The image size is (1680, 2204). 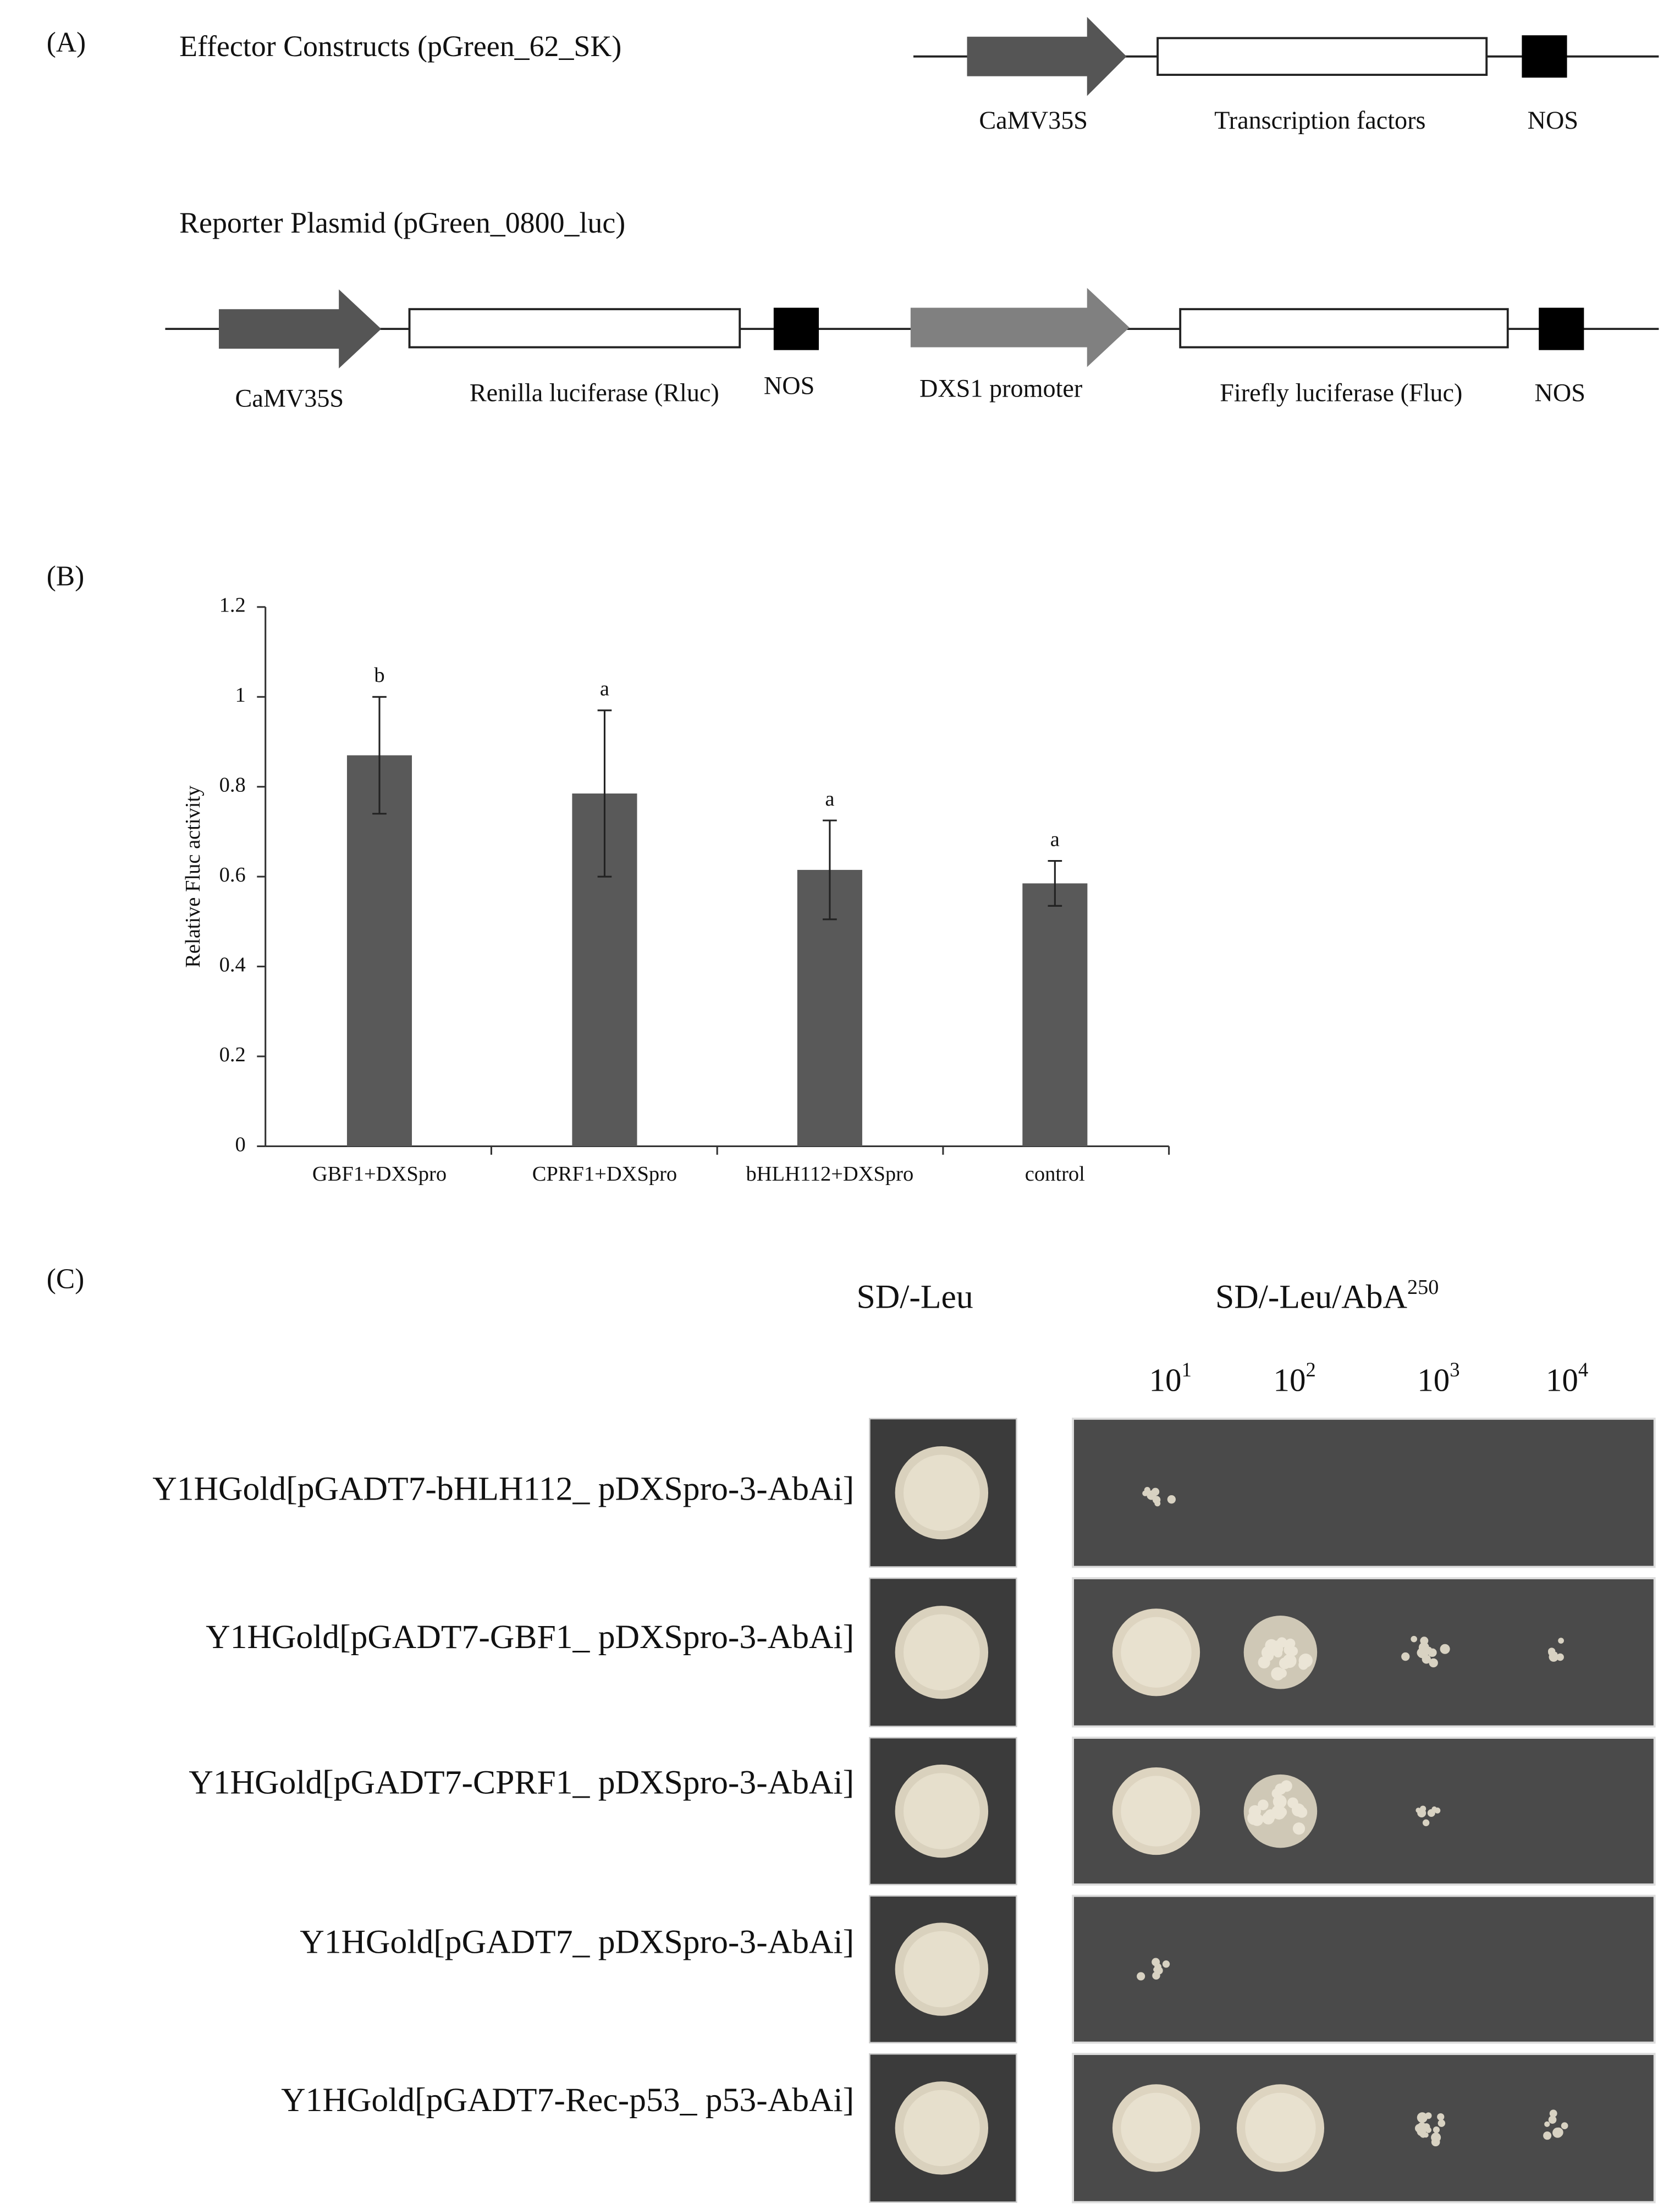 I want to click on dilution-label: 103, so click(x=1438, y=1378).